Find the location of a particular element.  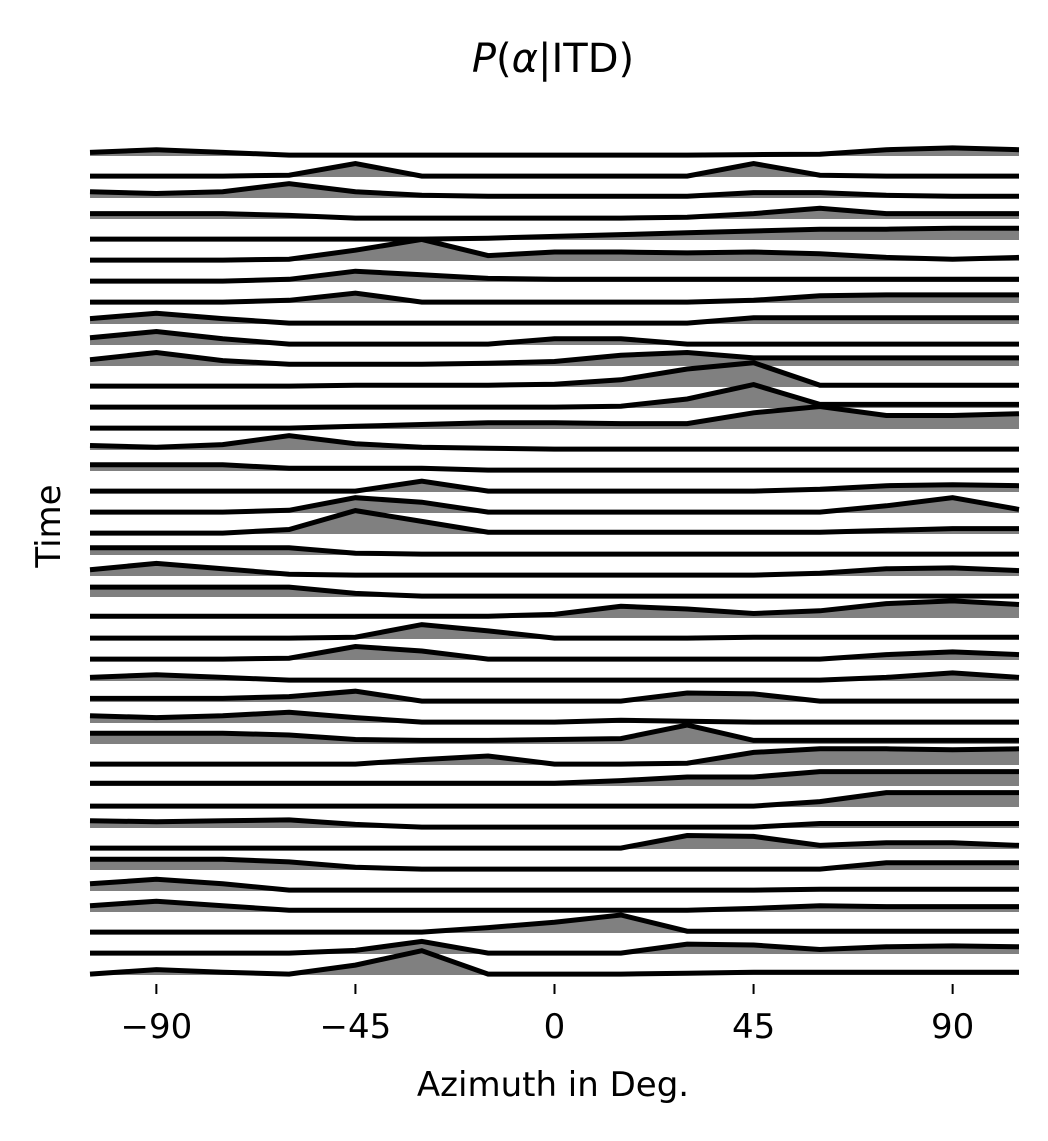

chart-title: P(α|ITD) is located at coordinates (553, 59).